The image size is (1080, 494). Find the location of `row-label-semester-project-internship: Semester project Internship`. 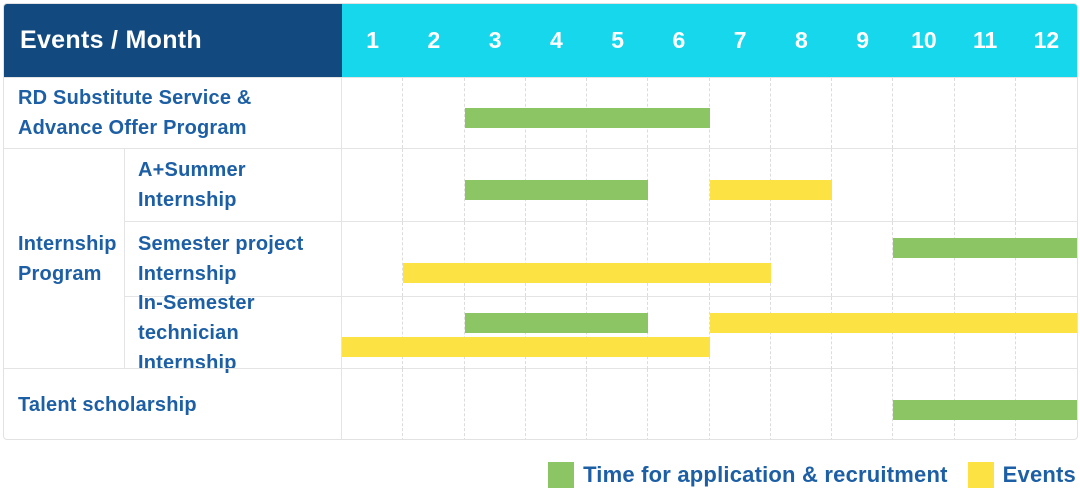

row-label-semester-project-internship: Semester project Internship is located at coordinates (233, 259).